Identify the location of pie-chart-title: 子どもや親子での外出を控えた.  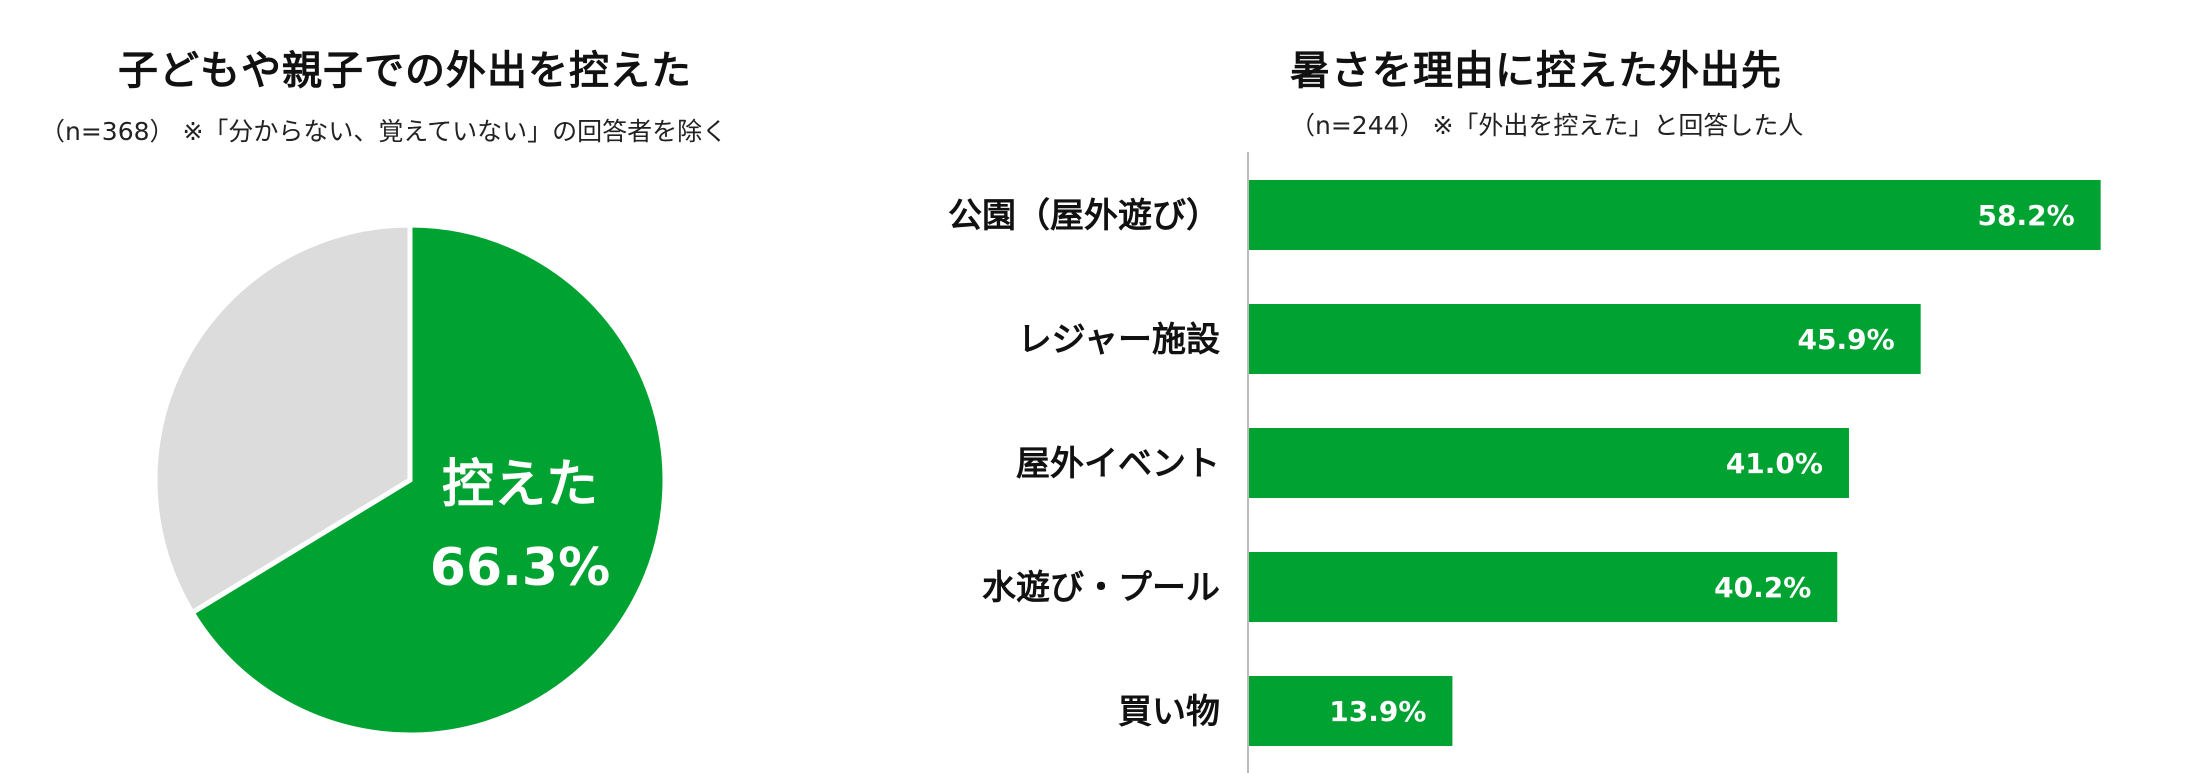
(405, 71).